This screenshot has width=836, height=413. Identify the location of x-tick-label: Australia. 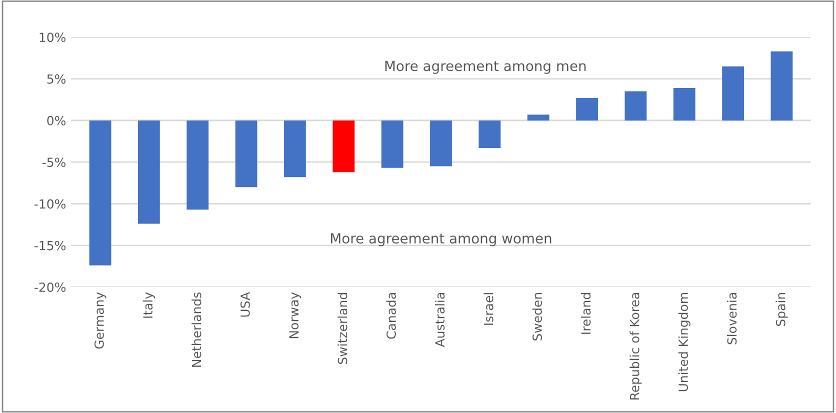
(439, 320).